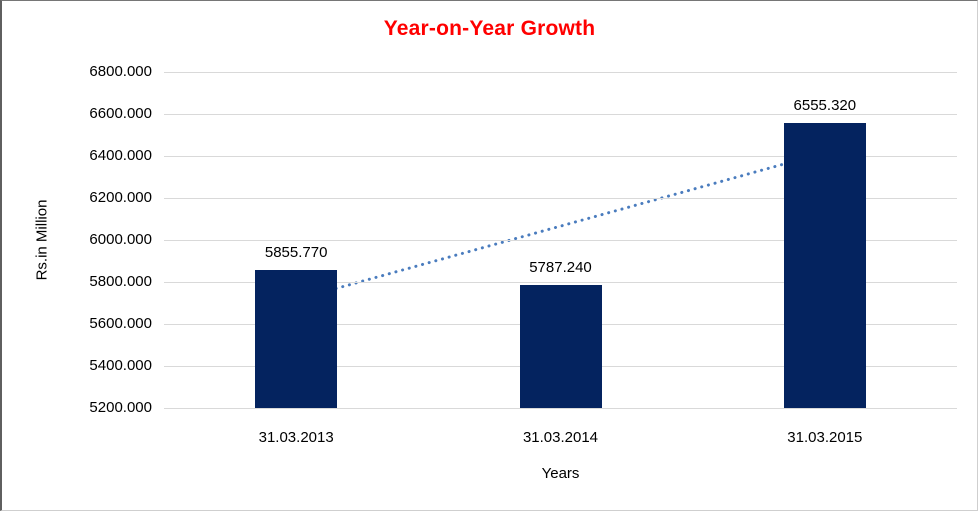 The height and width of the screenshot is (511, 978). What do you see at coordinates (120, 239) in the screenshot?
I see `y-tick-label: 6000.000` at bounding box center [120, 239].